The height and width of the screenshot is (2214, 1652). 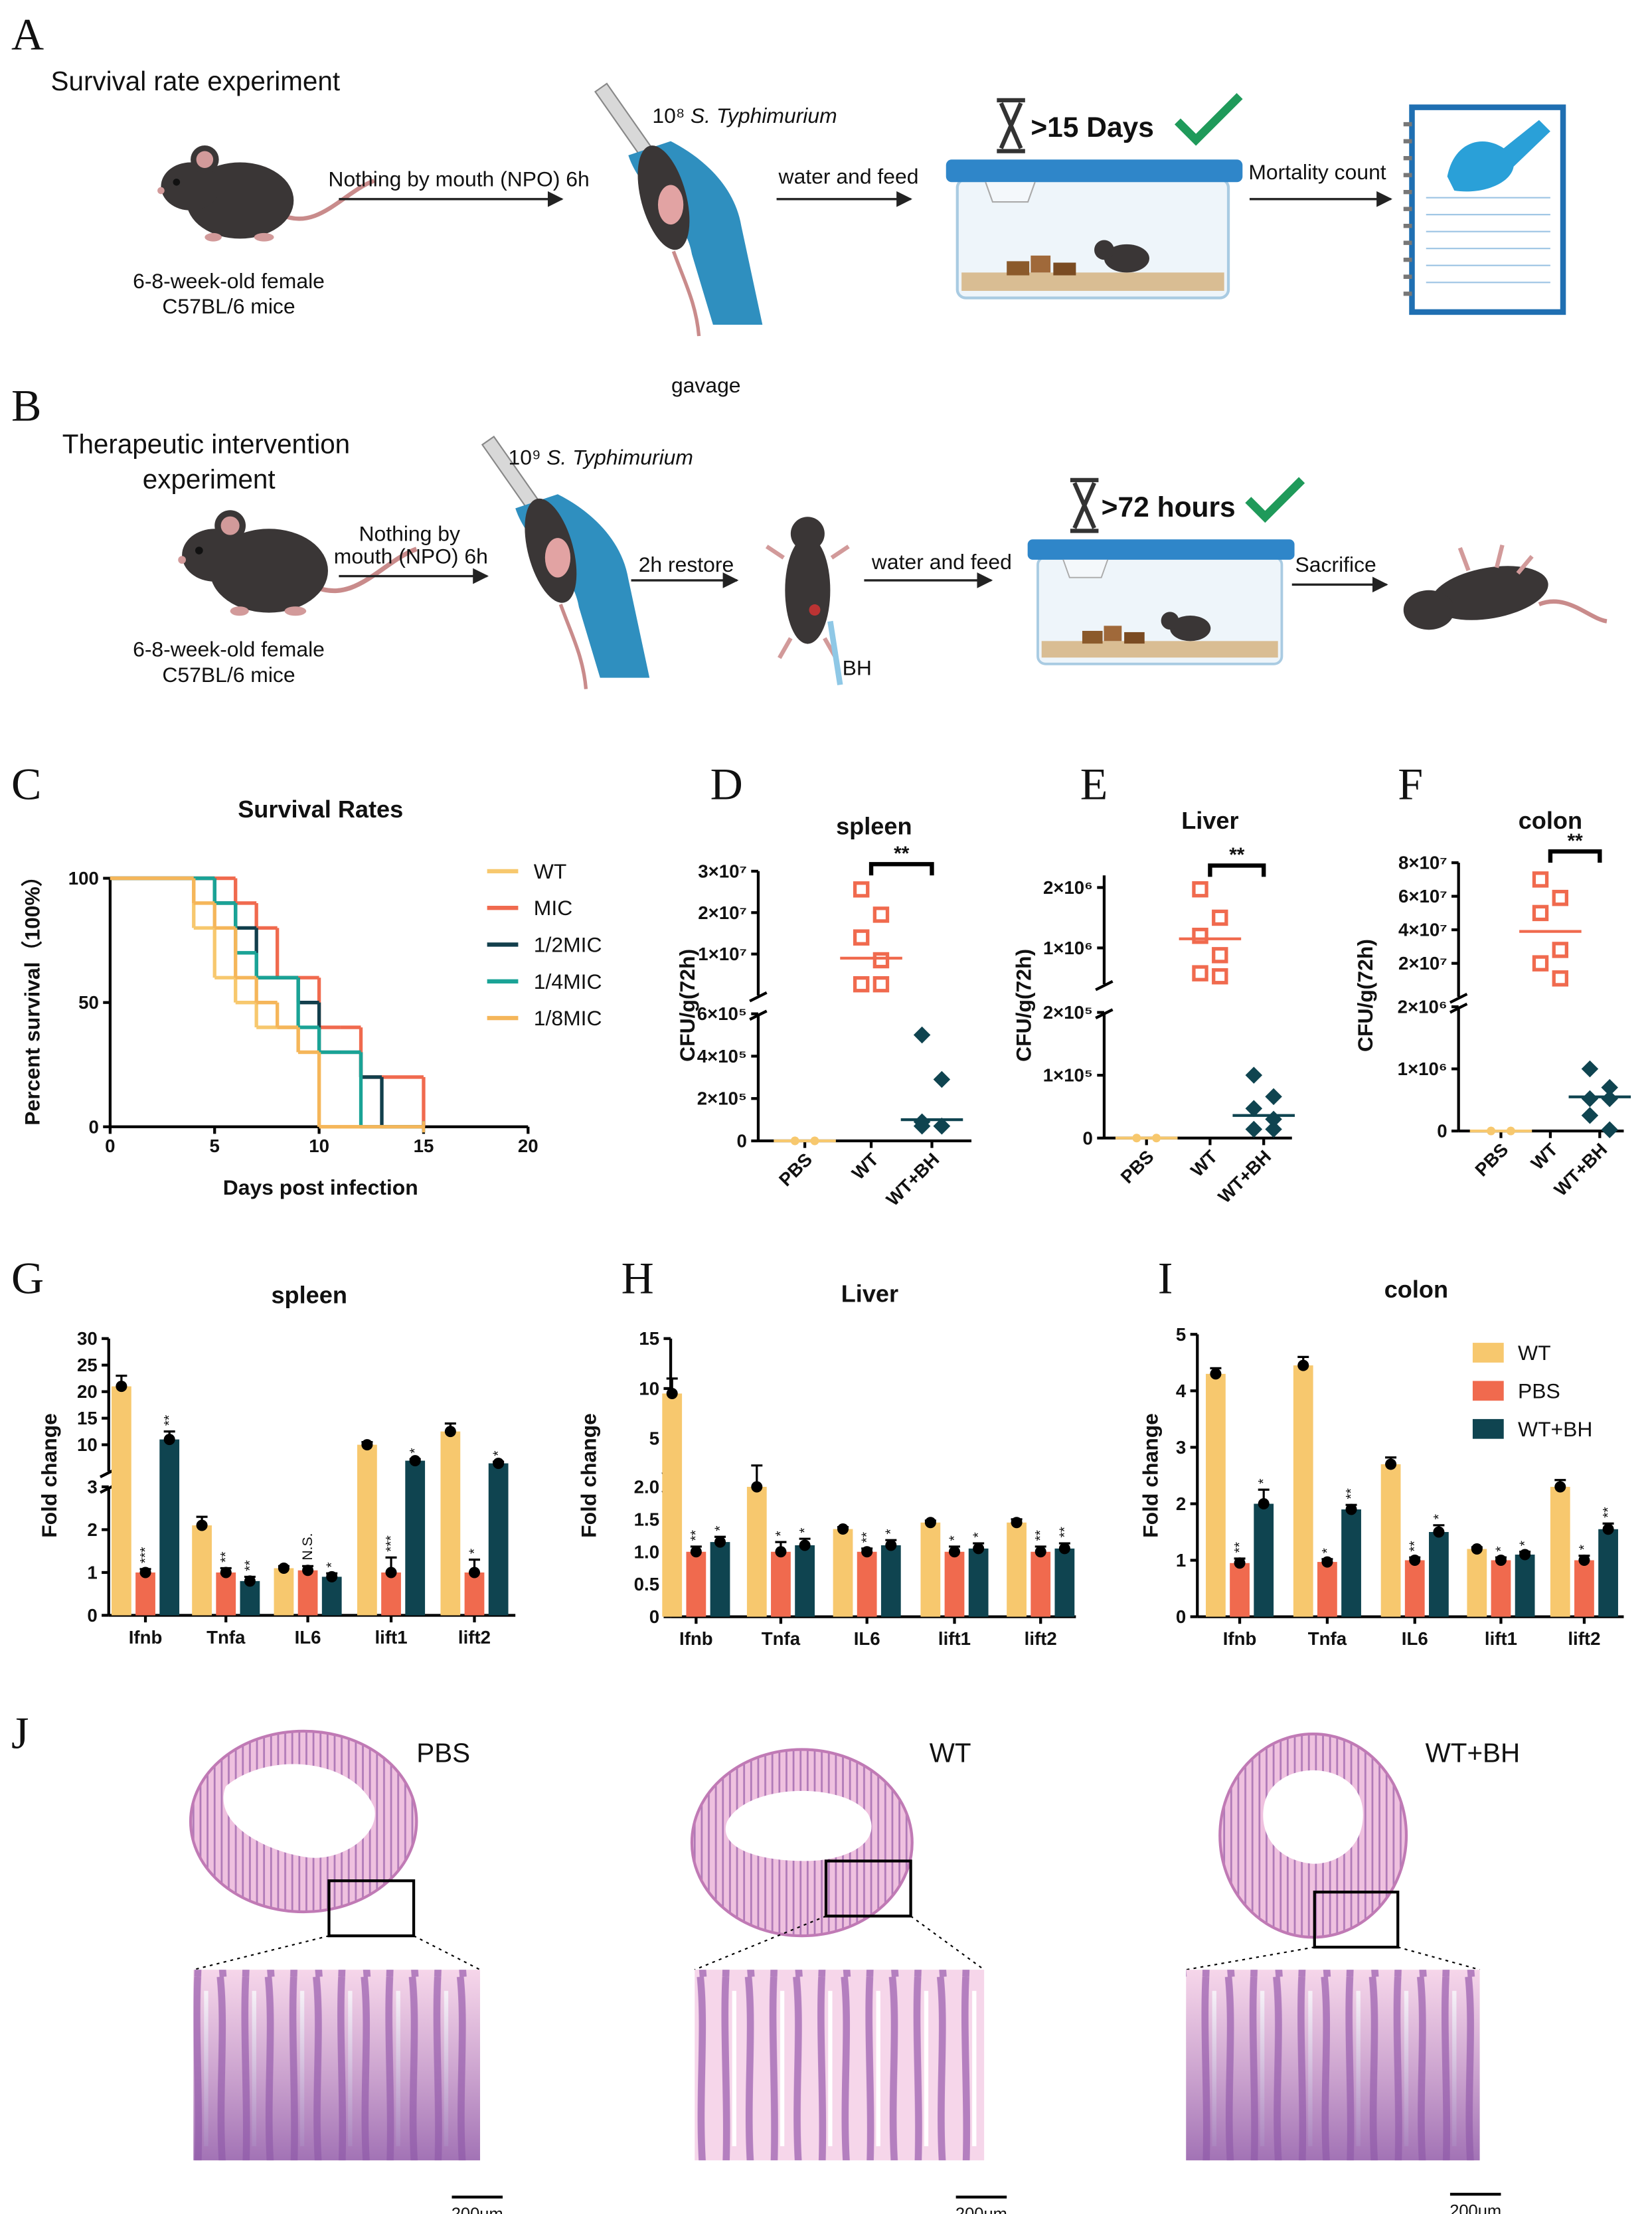 I want to click on legend-label: 1/2MIC, so click(x=568, y=944).